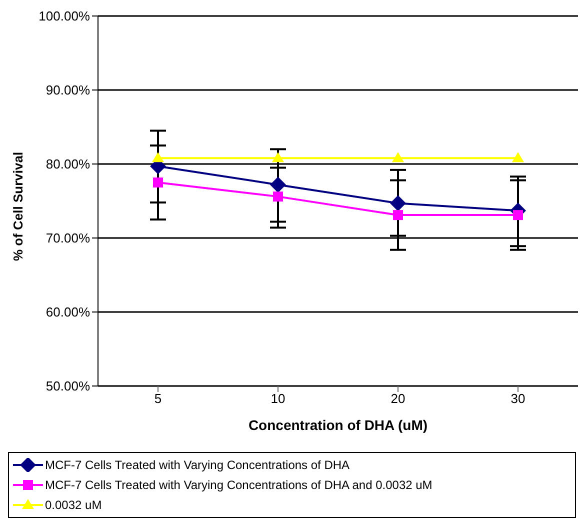 The image size is (584, 519). I want to click on x-axis-title: Concentration of DHA (uM), so click(338, 425).